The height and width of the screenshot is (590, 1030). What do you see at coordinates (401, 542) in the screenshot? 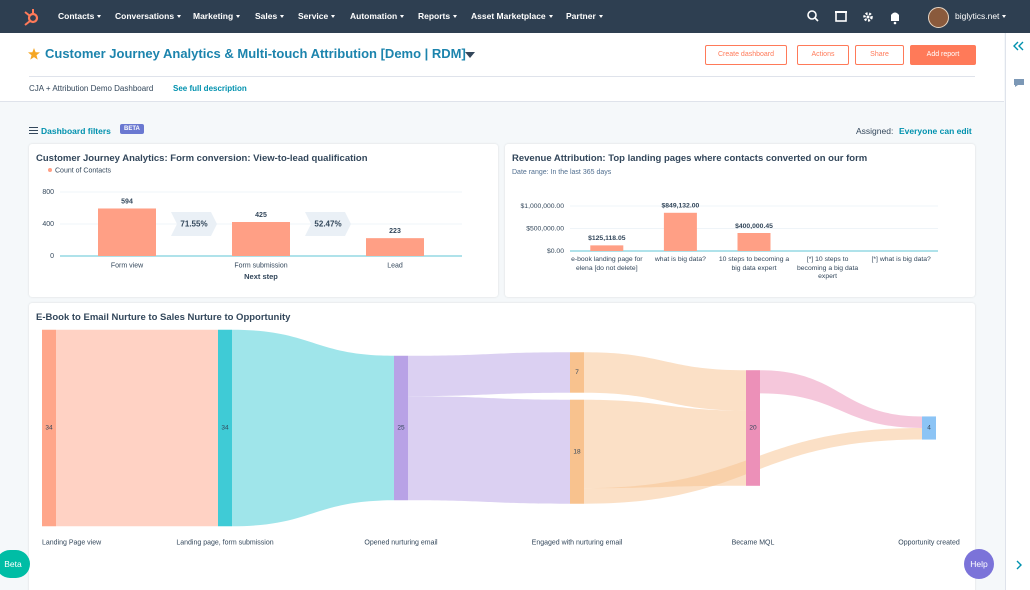
I see `stage-label: Opened nurturing email` at bounding box center [401, 542].